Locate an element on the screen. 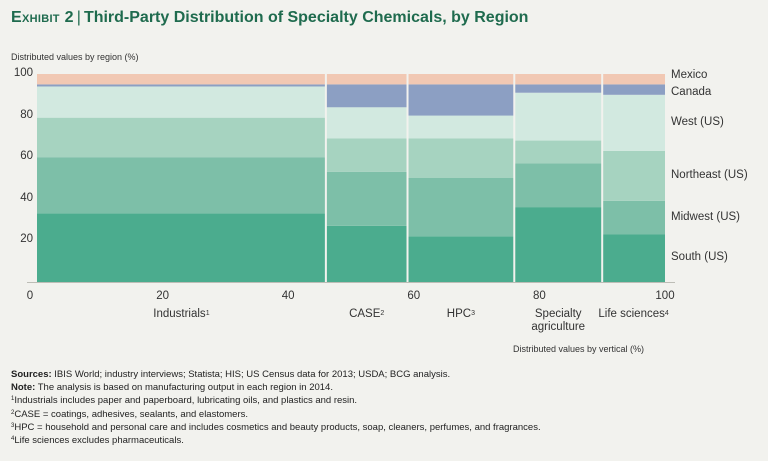 This screenshot has height=461, width=768. segment-industrials-northeast-us is located at coordinates (181, 137).